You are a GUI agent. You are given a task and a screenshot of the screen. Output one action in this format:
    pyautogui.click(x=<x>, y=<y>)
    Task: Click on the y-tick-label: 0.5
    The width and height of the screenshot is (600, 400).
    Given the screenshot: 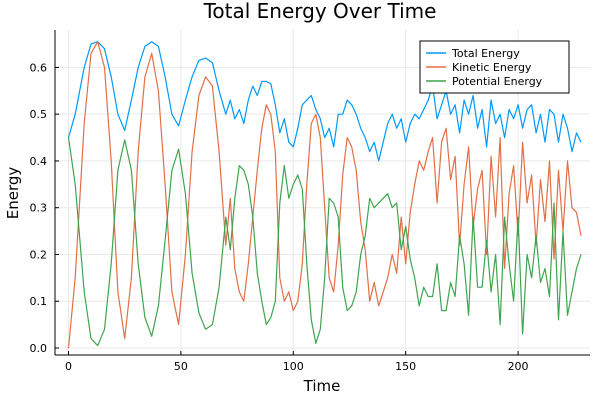 What is the action you would take?
    pyautogui.click(x=39, y=114)
    